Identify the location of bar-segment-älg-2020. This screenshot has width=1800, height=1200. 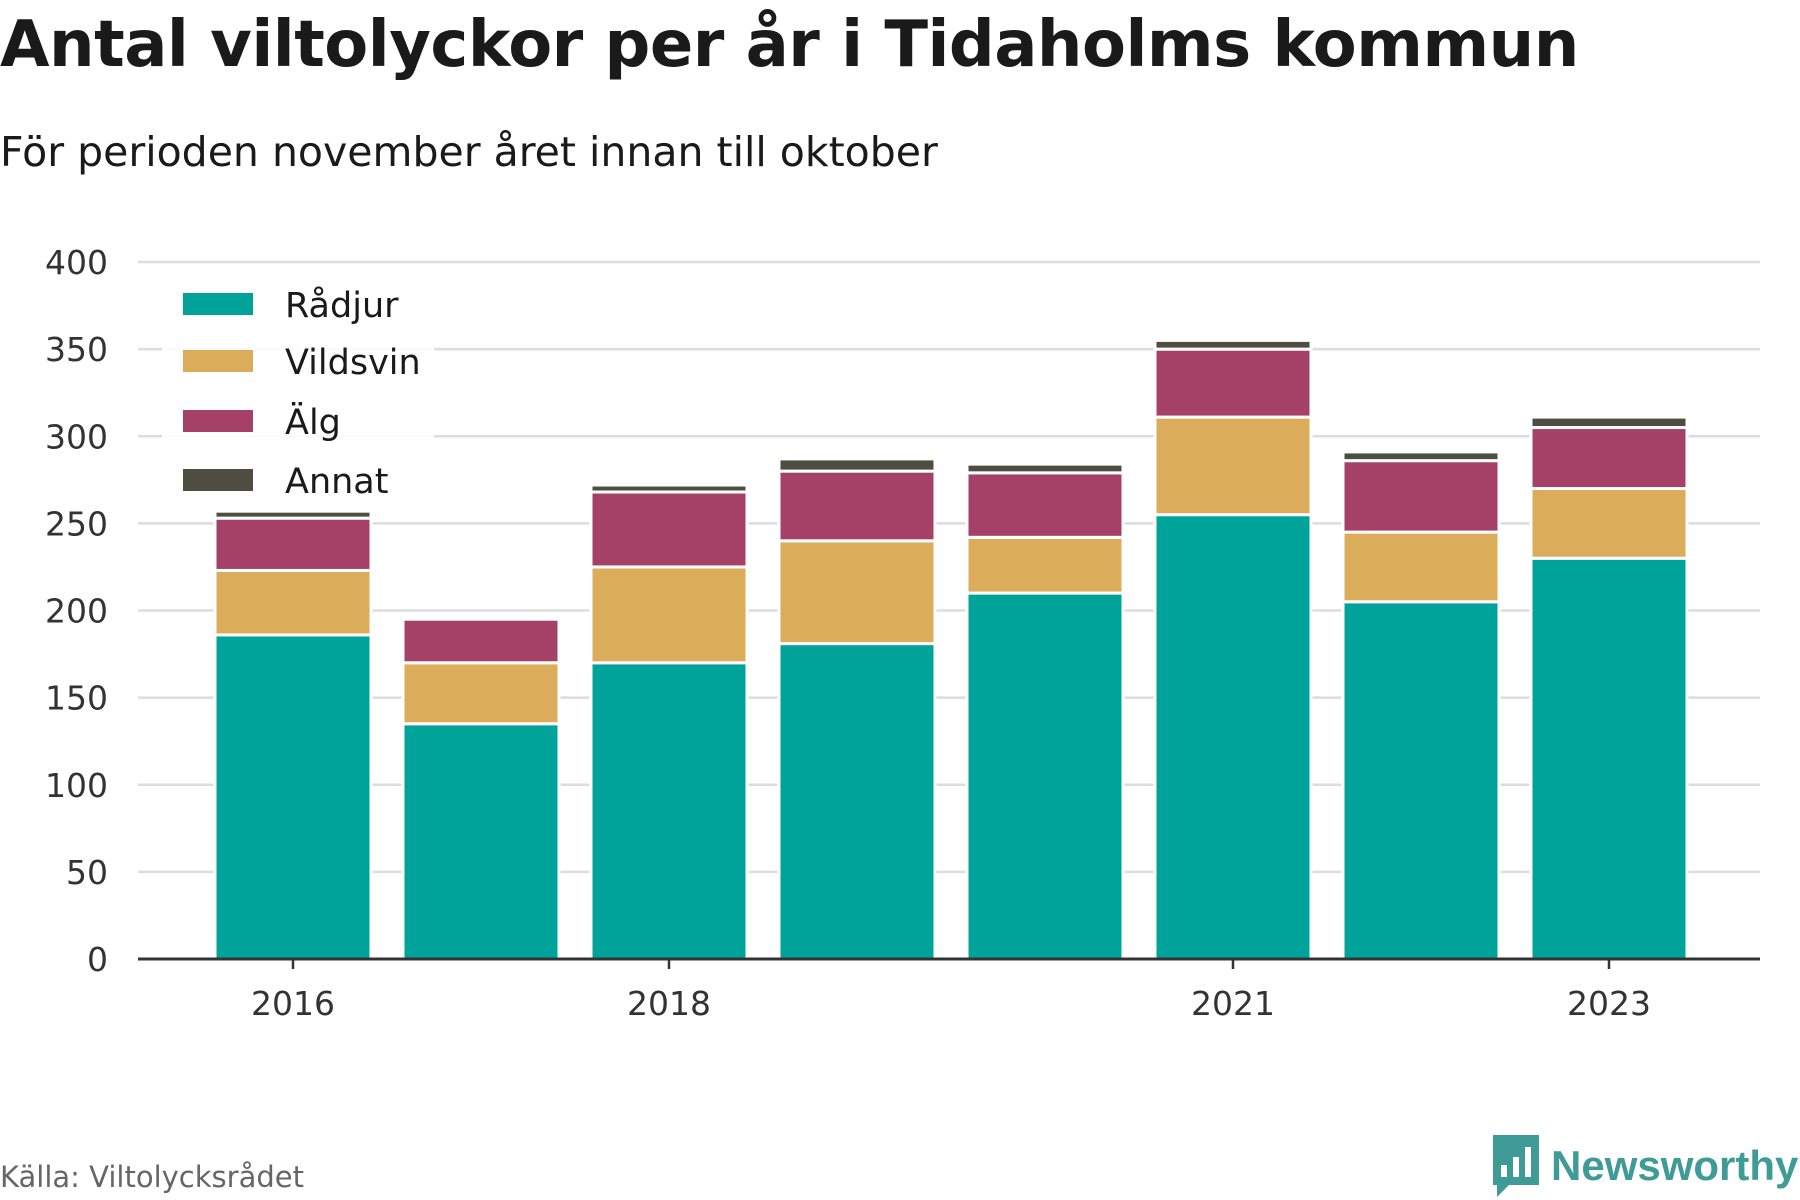
(1045, 505).